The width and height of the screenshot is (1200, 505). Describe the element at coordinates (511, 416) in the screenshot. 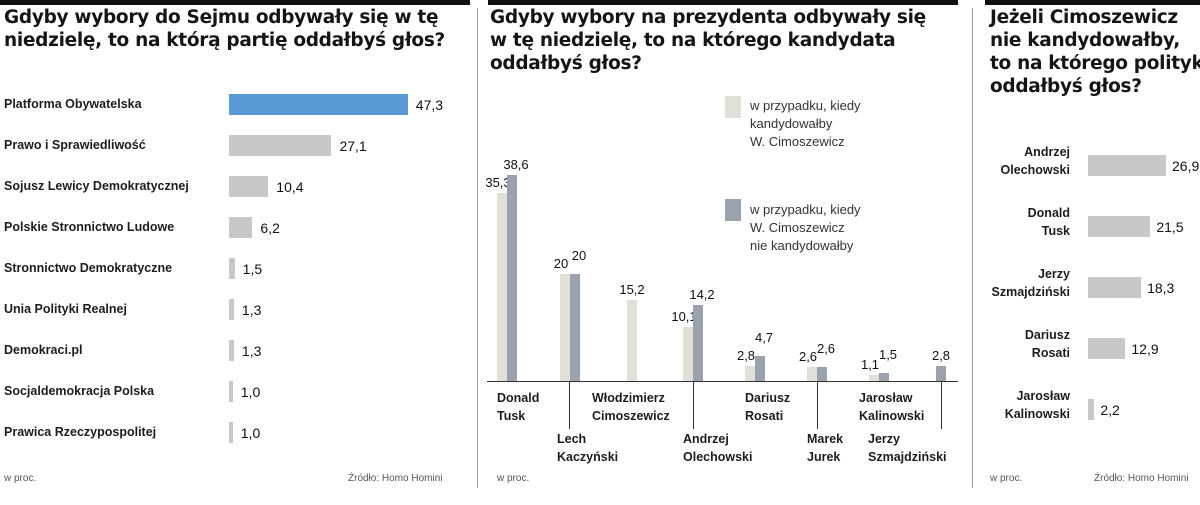

I see `category-label-line: Tusk` at that location.